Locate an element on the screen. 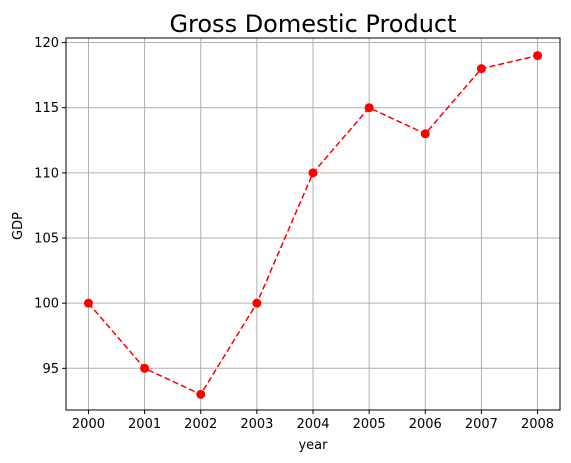 This screenshot has width=571, height=463. x-axis-label: year is located at coordinates (313, 445).